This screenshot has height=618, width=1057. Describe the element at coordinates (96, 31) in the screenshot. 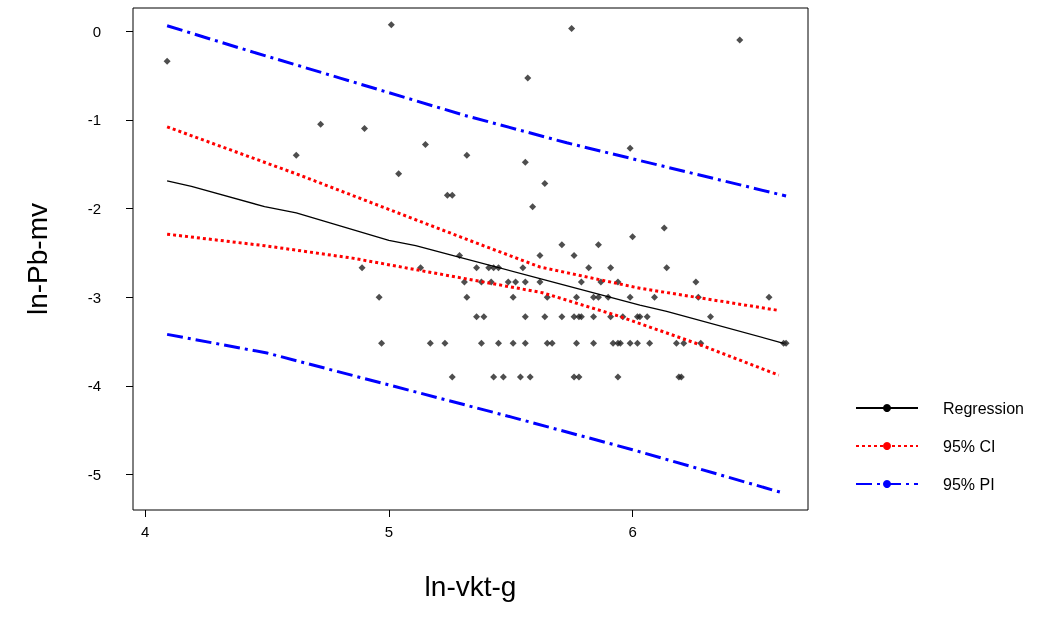

I see `y-tick-label: 0` at that location.